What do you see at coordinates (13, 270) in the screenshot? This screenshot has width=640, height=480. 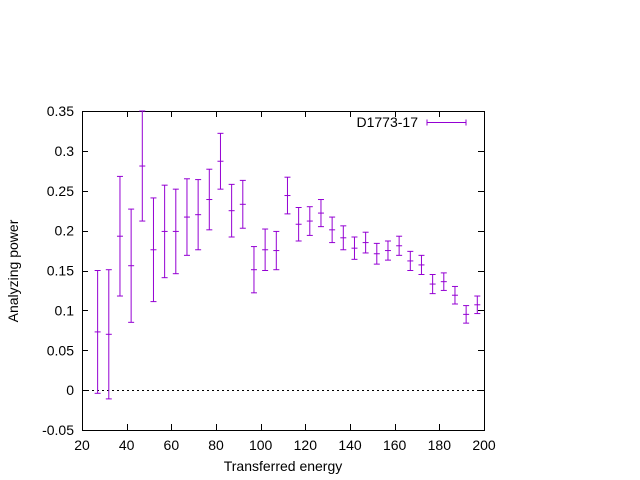 I see `y-axis-title: Analyzing power` at bounding box center [13, 270].